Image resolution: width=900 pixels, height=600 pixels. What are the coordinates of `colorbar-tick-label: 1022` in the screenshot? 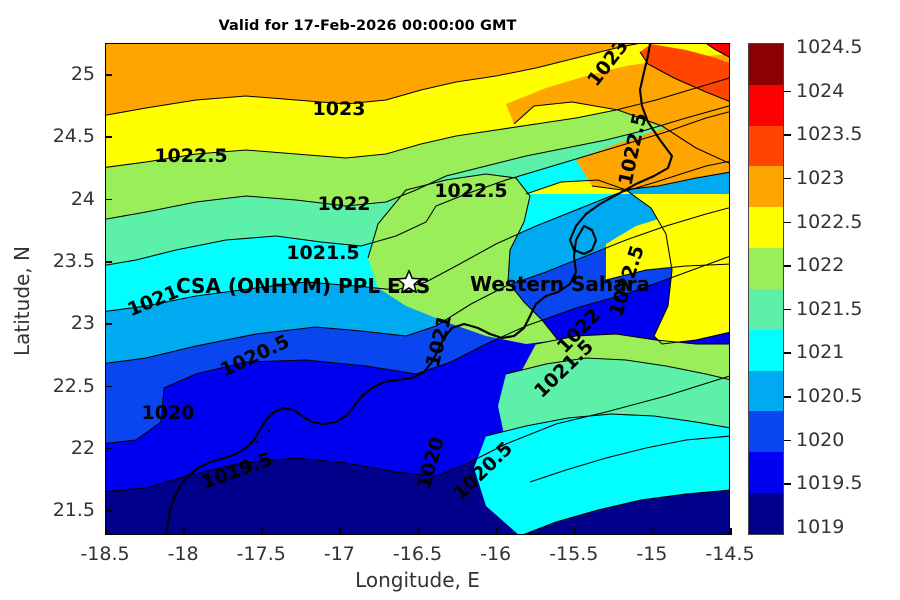 It's located at (820, 265).